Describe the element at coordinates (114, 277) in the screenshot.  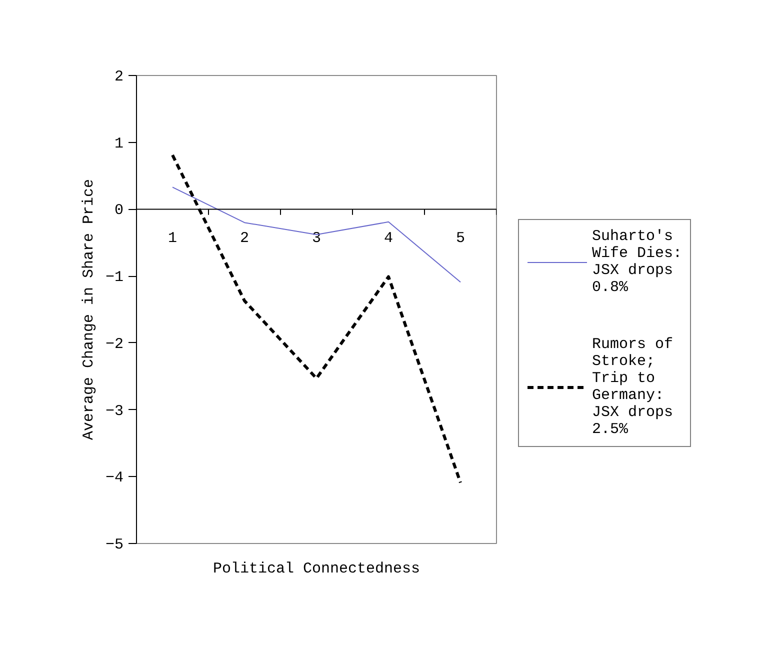
I see `y-tick-label: −1` at that location.